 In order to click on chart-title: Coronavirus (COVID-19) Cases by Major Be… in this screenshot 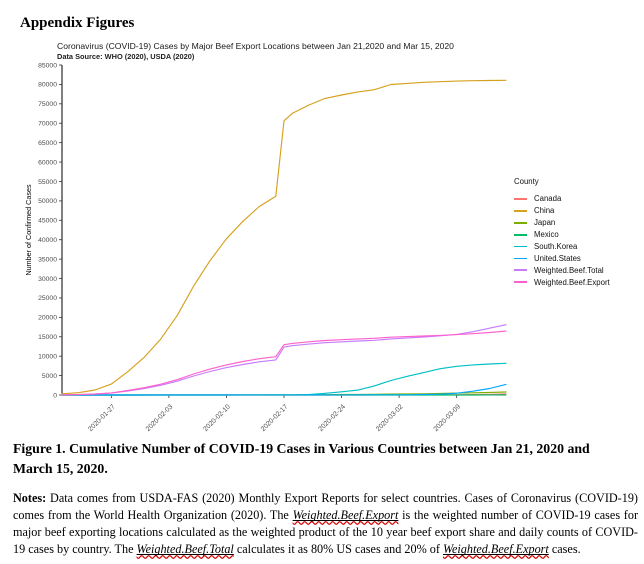, I will do `click(255, 46)`.